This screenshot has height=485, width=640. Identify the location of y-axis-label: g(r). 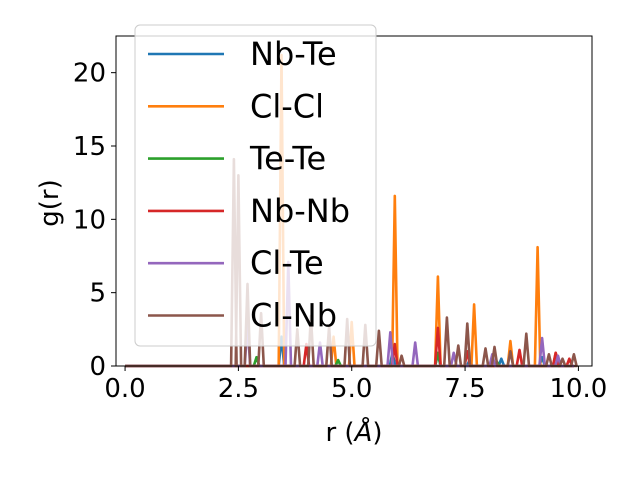
(50, 202).